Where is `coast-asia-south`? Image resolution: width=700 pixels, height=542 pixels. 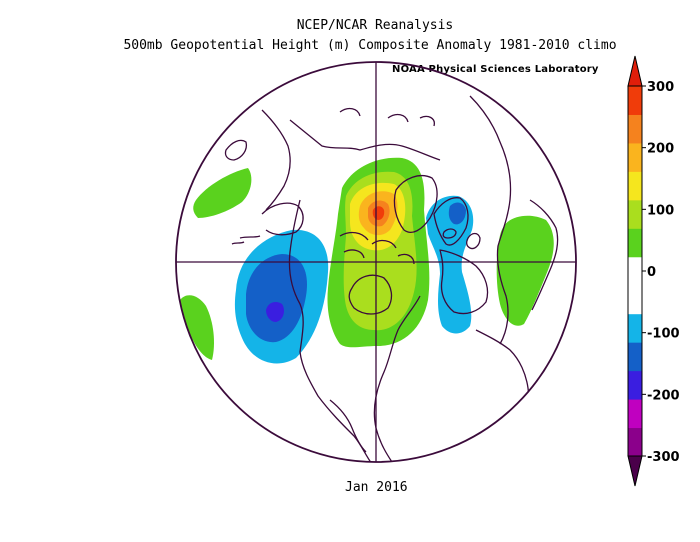
coast-asia-south is located at coordinates (544, 255).